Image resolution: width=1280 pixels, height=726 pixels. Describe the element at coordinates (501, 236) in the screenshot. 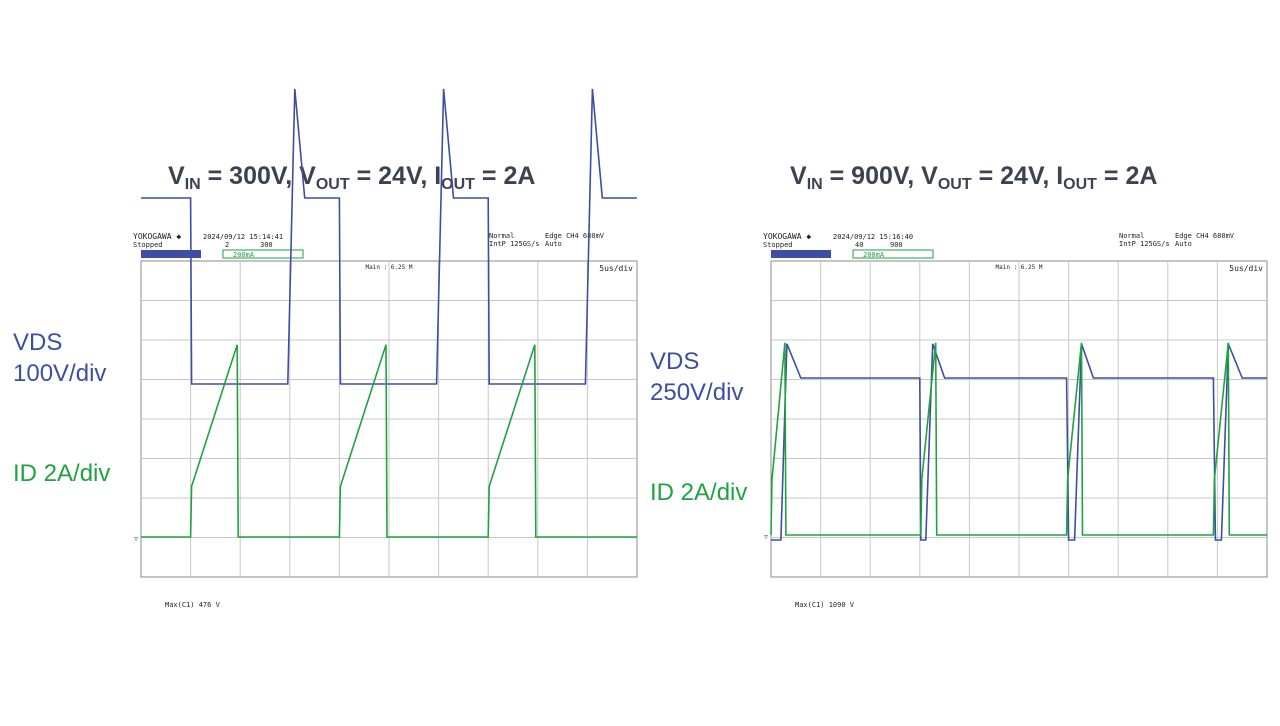

I see `scope-mode-left: Normal` at that location.